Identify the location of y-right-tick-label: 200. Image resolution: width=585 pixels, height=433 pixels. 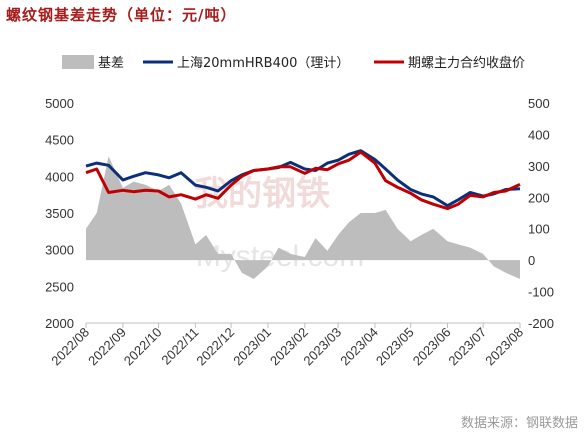
(539, 197).